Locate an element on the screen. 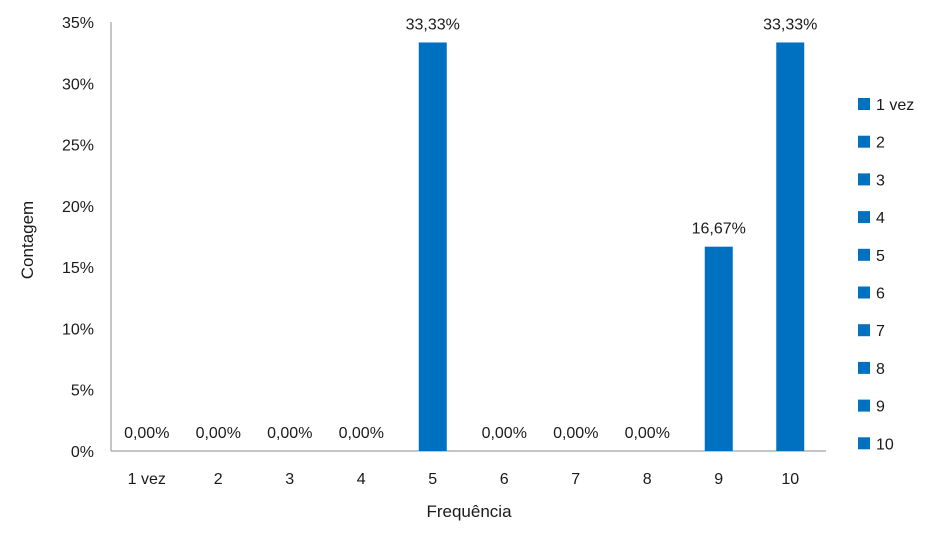  legend-label: 9 is located at coordinates (880, 407).